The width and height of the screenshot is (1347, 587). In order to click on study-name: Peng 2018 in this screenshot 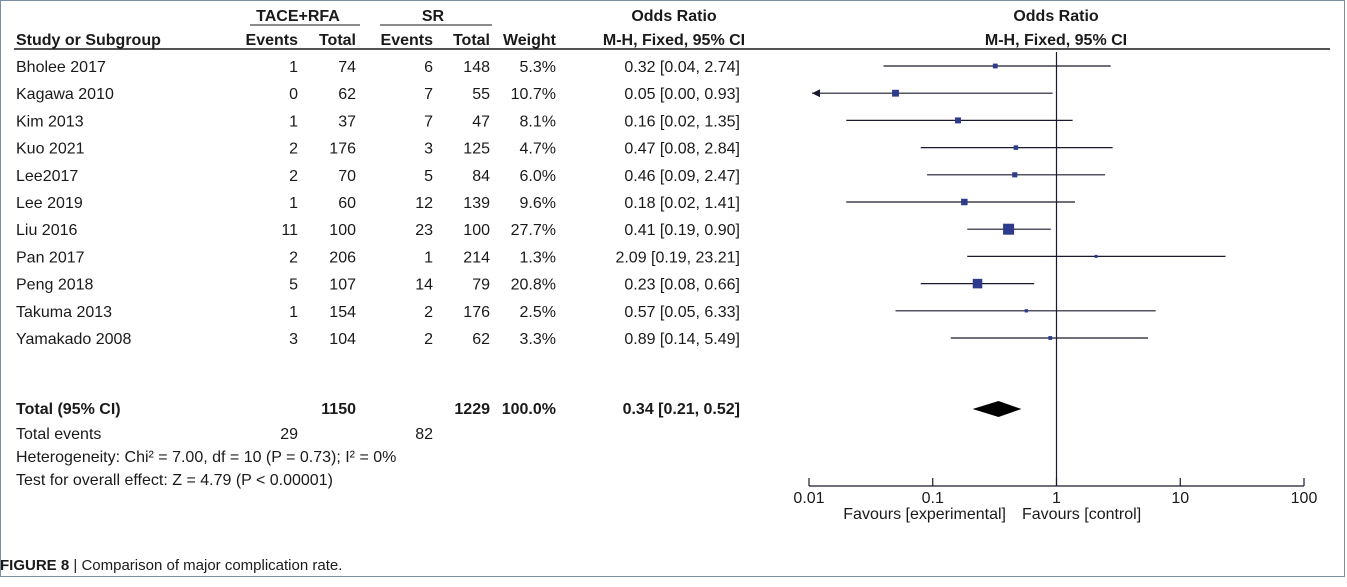, I will do `click(55, 285)`.